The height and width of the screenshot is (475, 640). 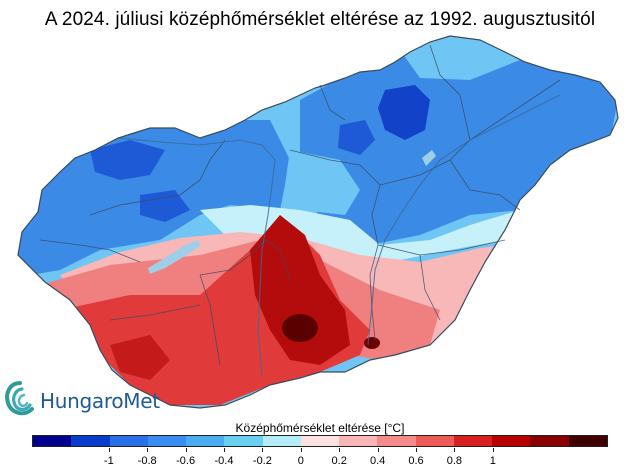 What do you see at coordinates (404, 112) in the screenshot?
I see `anomaly-zone-northeast-dark-blue` at bounding box center [404, 112].